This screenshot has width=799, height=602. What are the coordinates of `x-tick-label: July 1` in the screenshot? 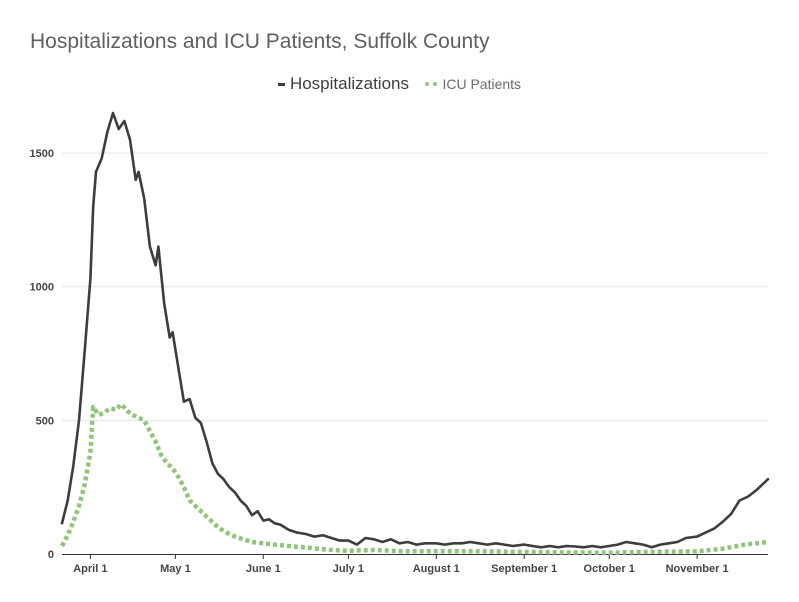 It's located at (348, 569).